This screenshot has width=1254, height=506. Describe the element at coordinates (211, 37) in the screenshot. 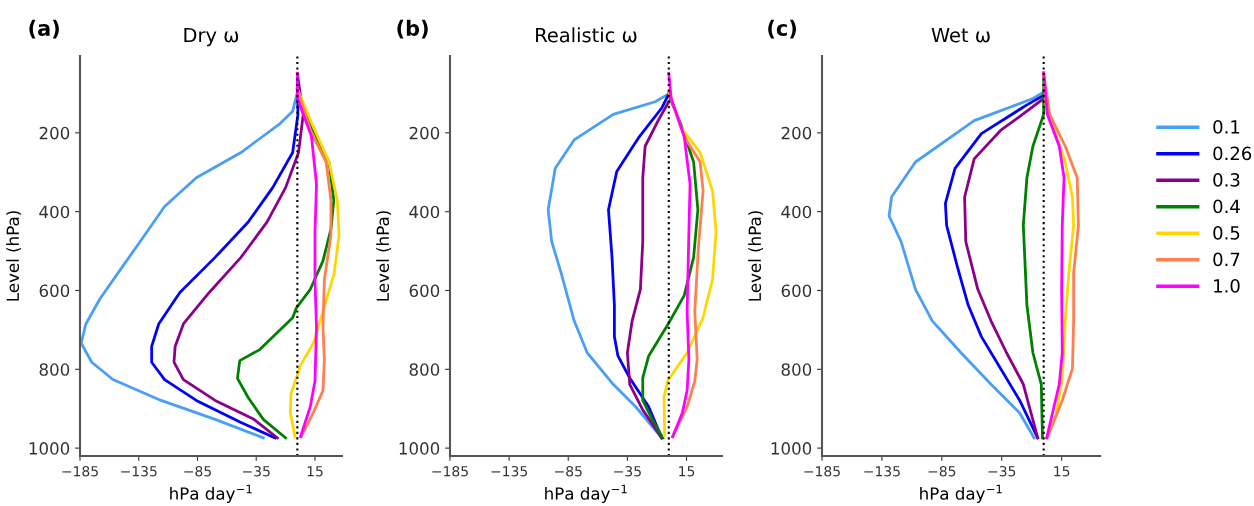

I see `chart-title: Dry ω` at that location.